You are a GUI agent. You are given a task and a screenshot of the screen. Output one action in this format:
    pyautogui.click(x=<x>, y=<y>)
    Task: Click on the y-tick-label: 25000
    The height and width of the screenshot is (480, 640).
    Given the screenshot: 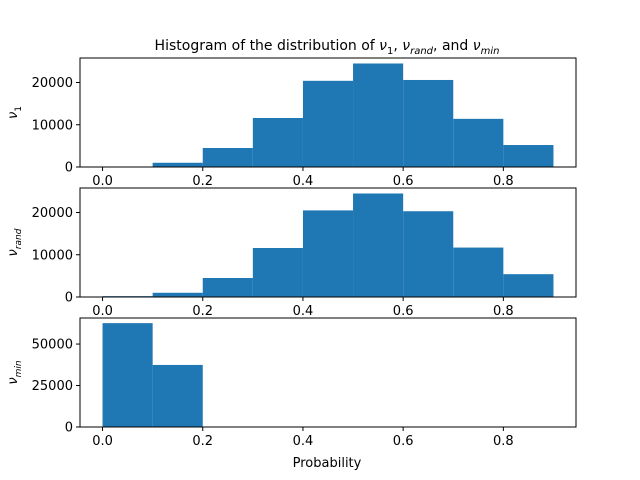 What is the action you would take?
    pyautogui.click(x=52, y=386)
    